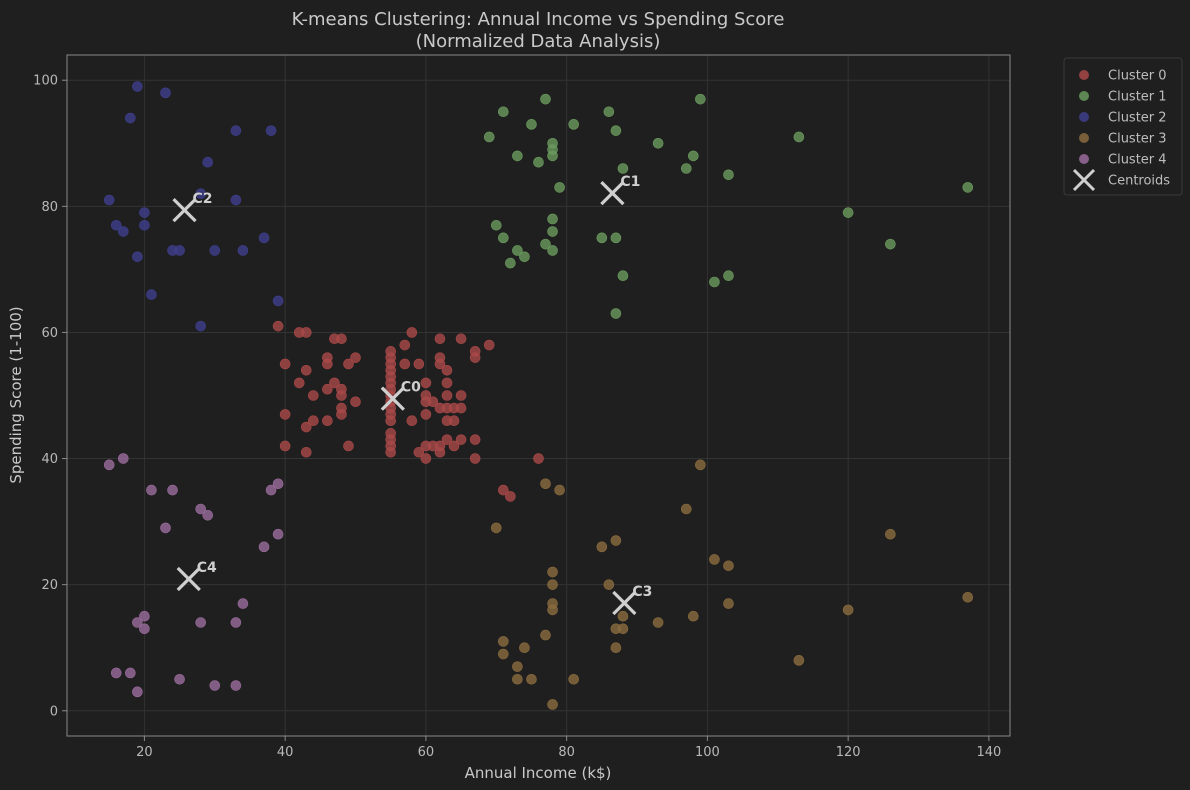  I want to click on x-tick-label: 100, so click(707, 752).